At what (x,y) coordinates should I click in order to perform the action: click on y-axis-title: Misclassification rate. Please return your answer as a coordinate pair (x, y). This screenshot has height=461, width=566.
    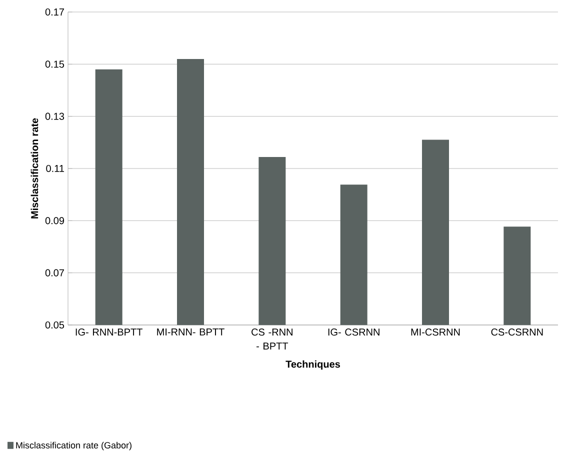
    Looking at the image, I should click on (34, 168).